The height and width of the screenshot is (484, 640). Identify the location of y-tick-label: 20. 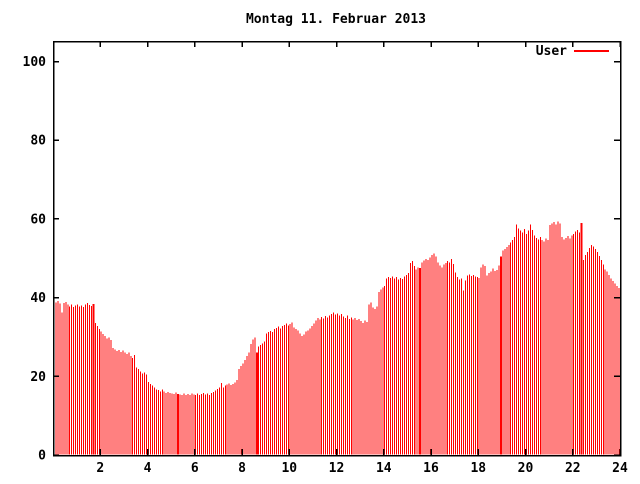
(38, 377).